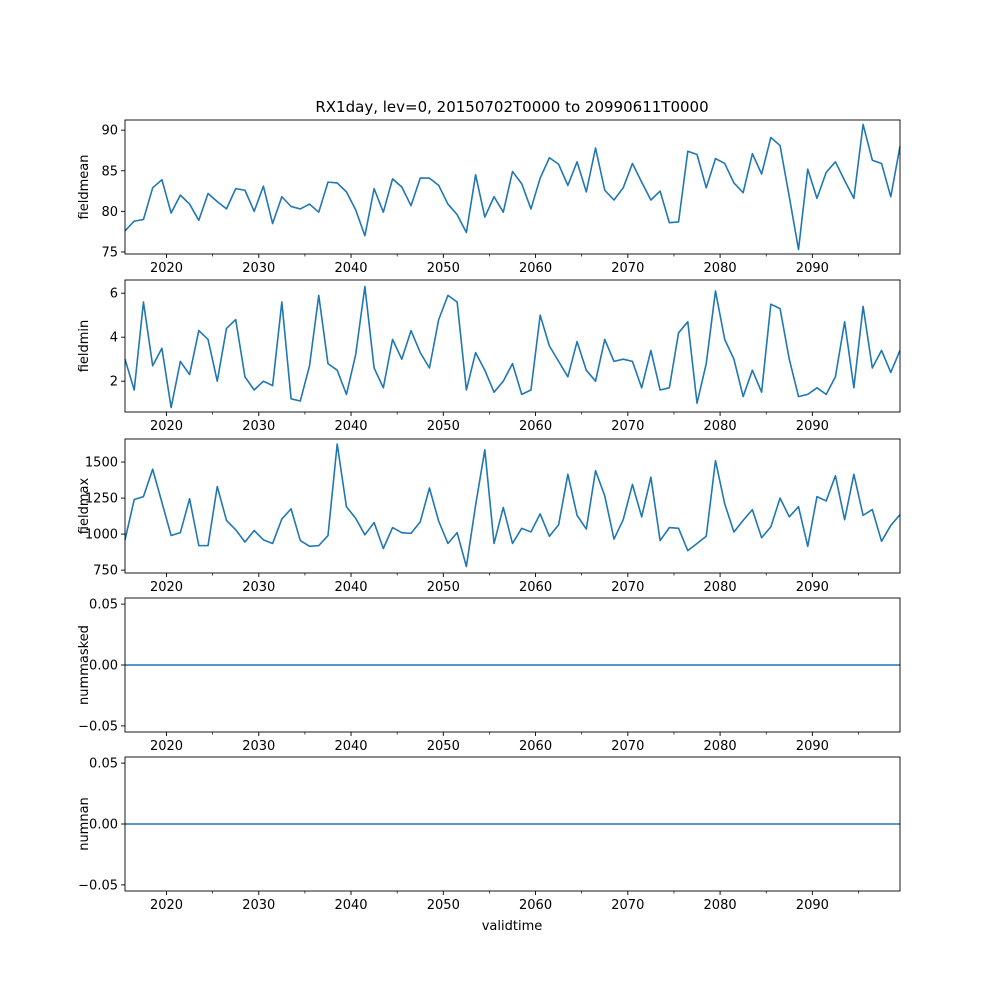 The width and height of the screenshot is (1000, 1000). I want to click on nummasked-xtick-label: 2040, so click(350, 746).